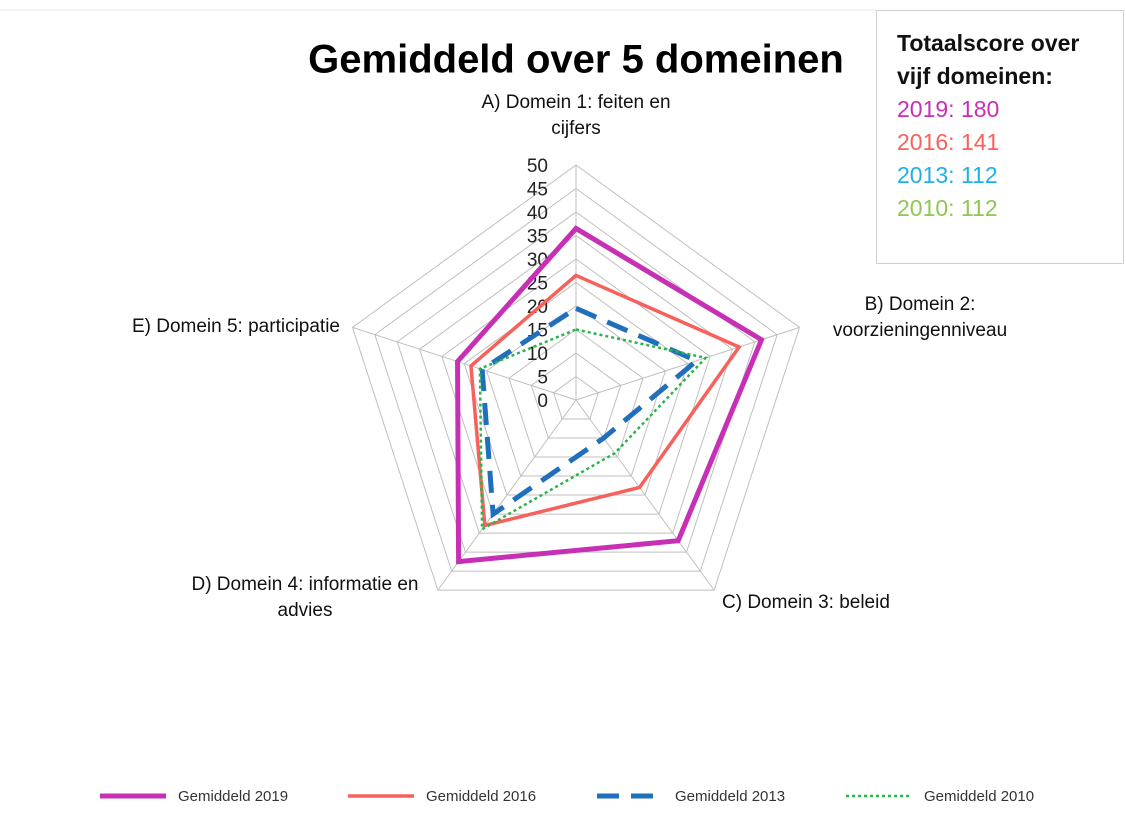 The width and height of the screenshot is (1126, 822). What do you see at coordinates (576, 115) in the screenshot?
I see `axis-label: A) Domein 1: feiten en cijfers` at bounding box center [576, 115].